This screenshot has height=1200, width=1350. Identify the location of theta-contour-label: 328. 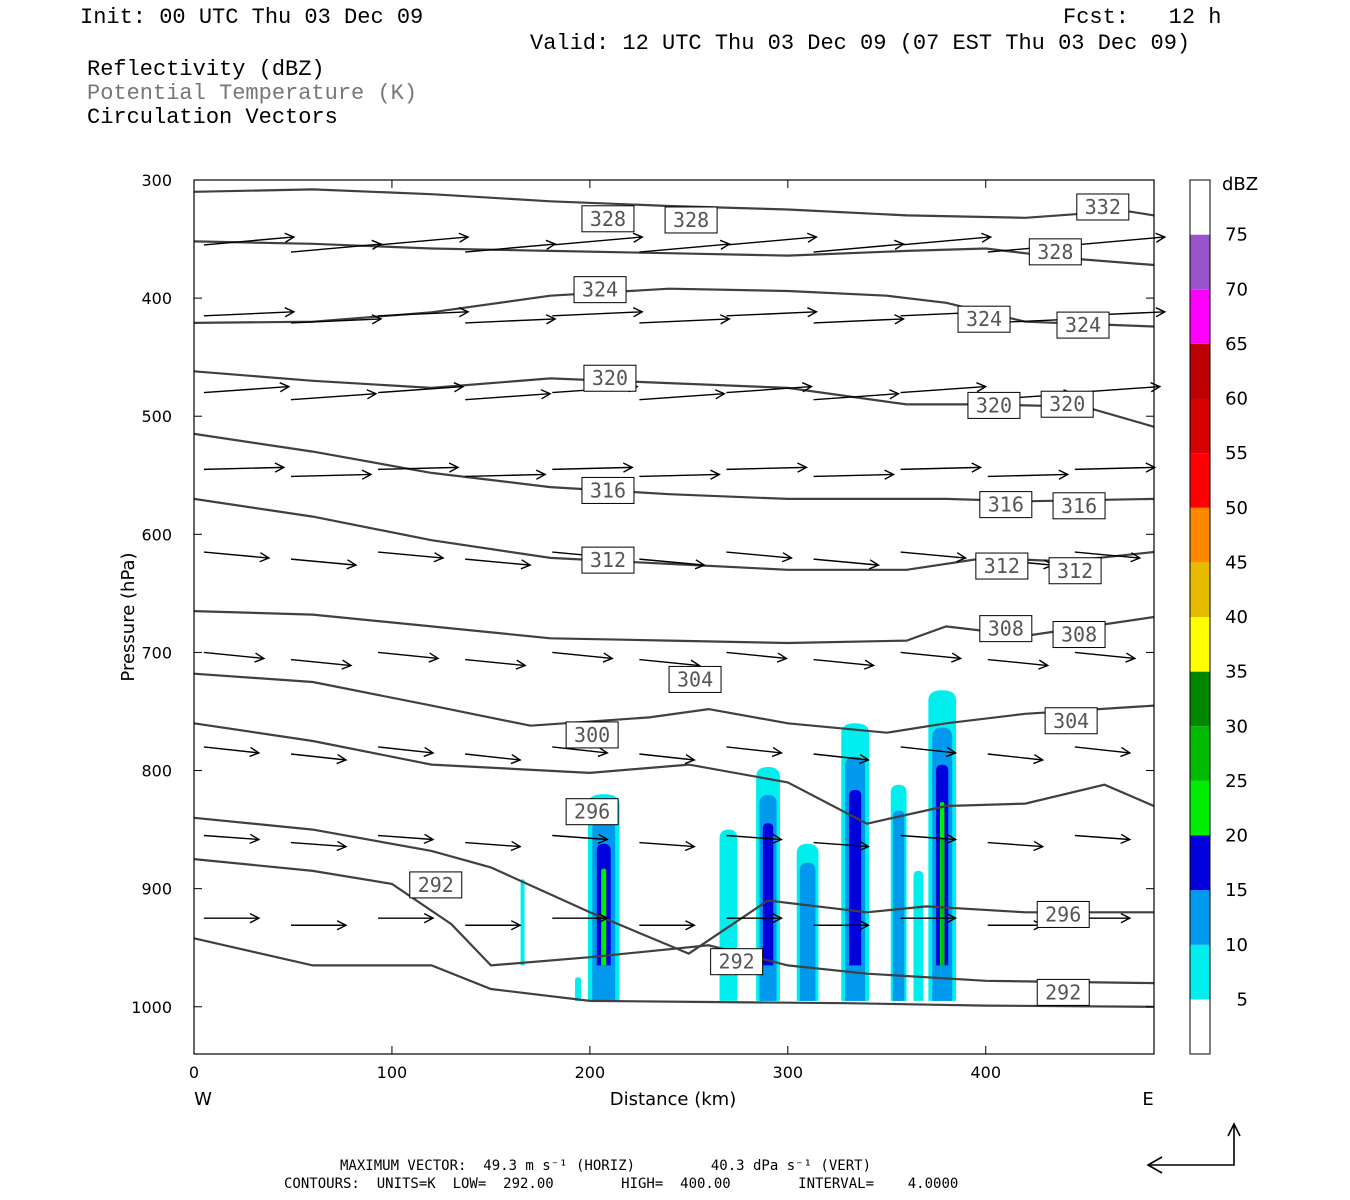
(608, 219).